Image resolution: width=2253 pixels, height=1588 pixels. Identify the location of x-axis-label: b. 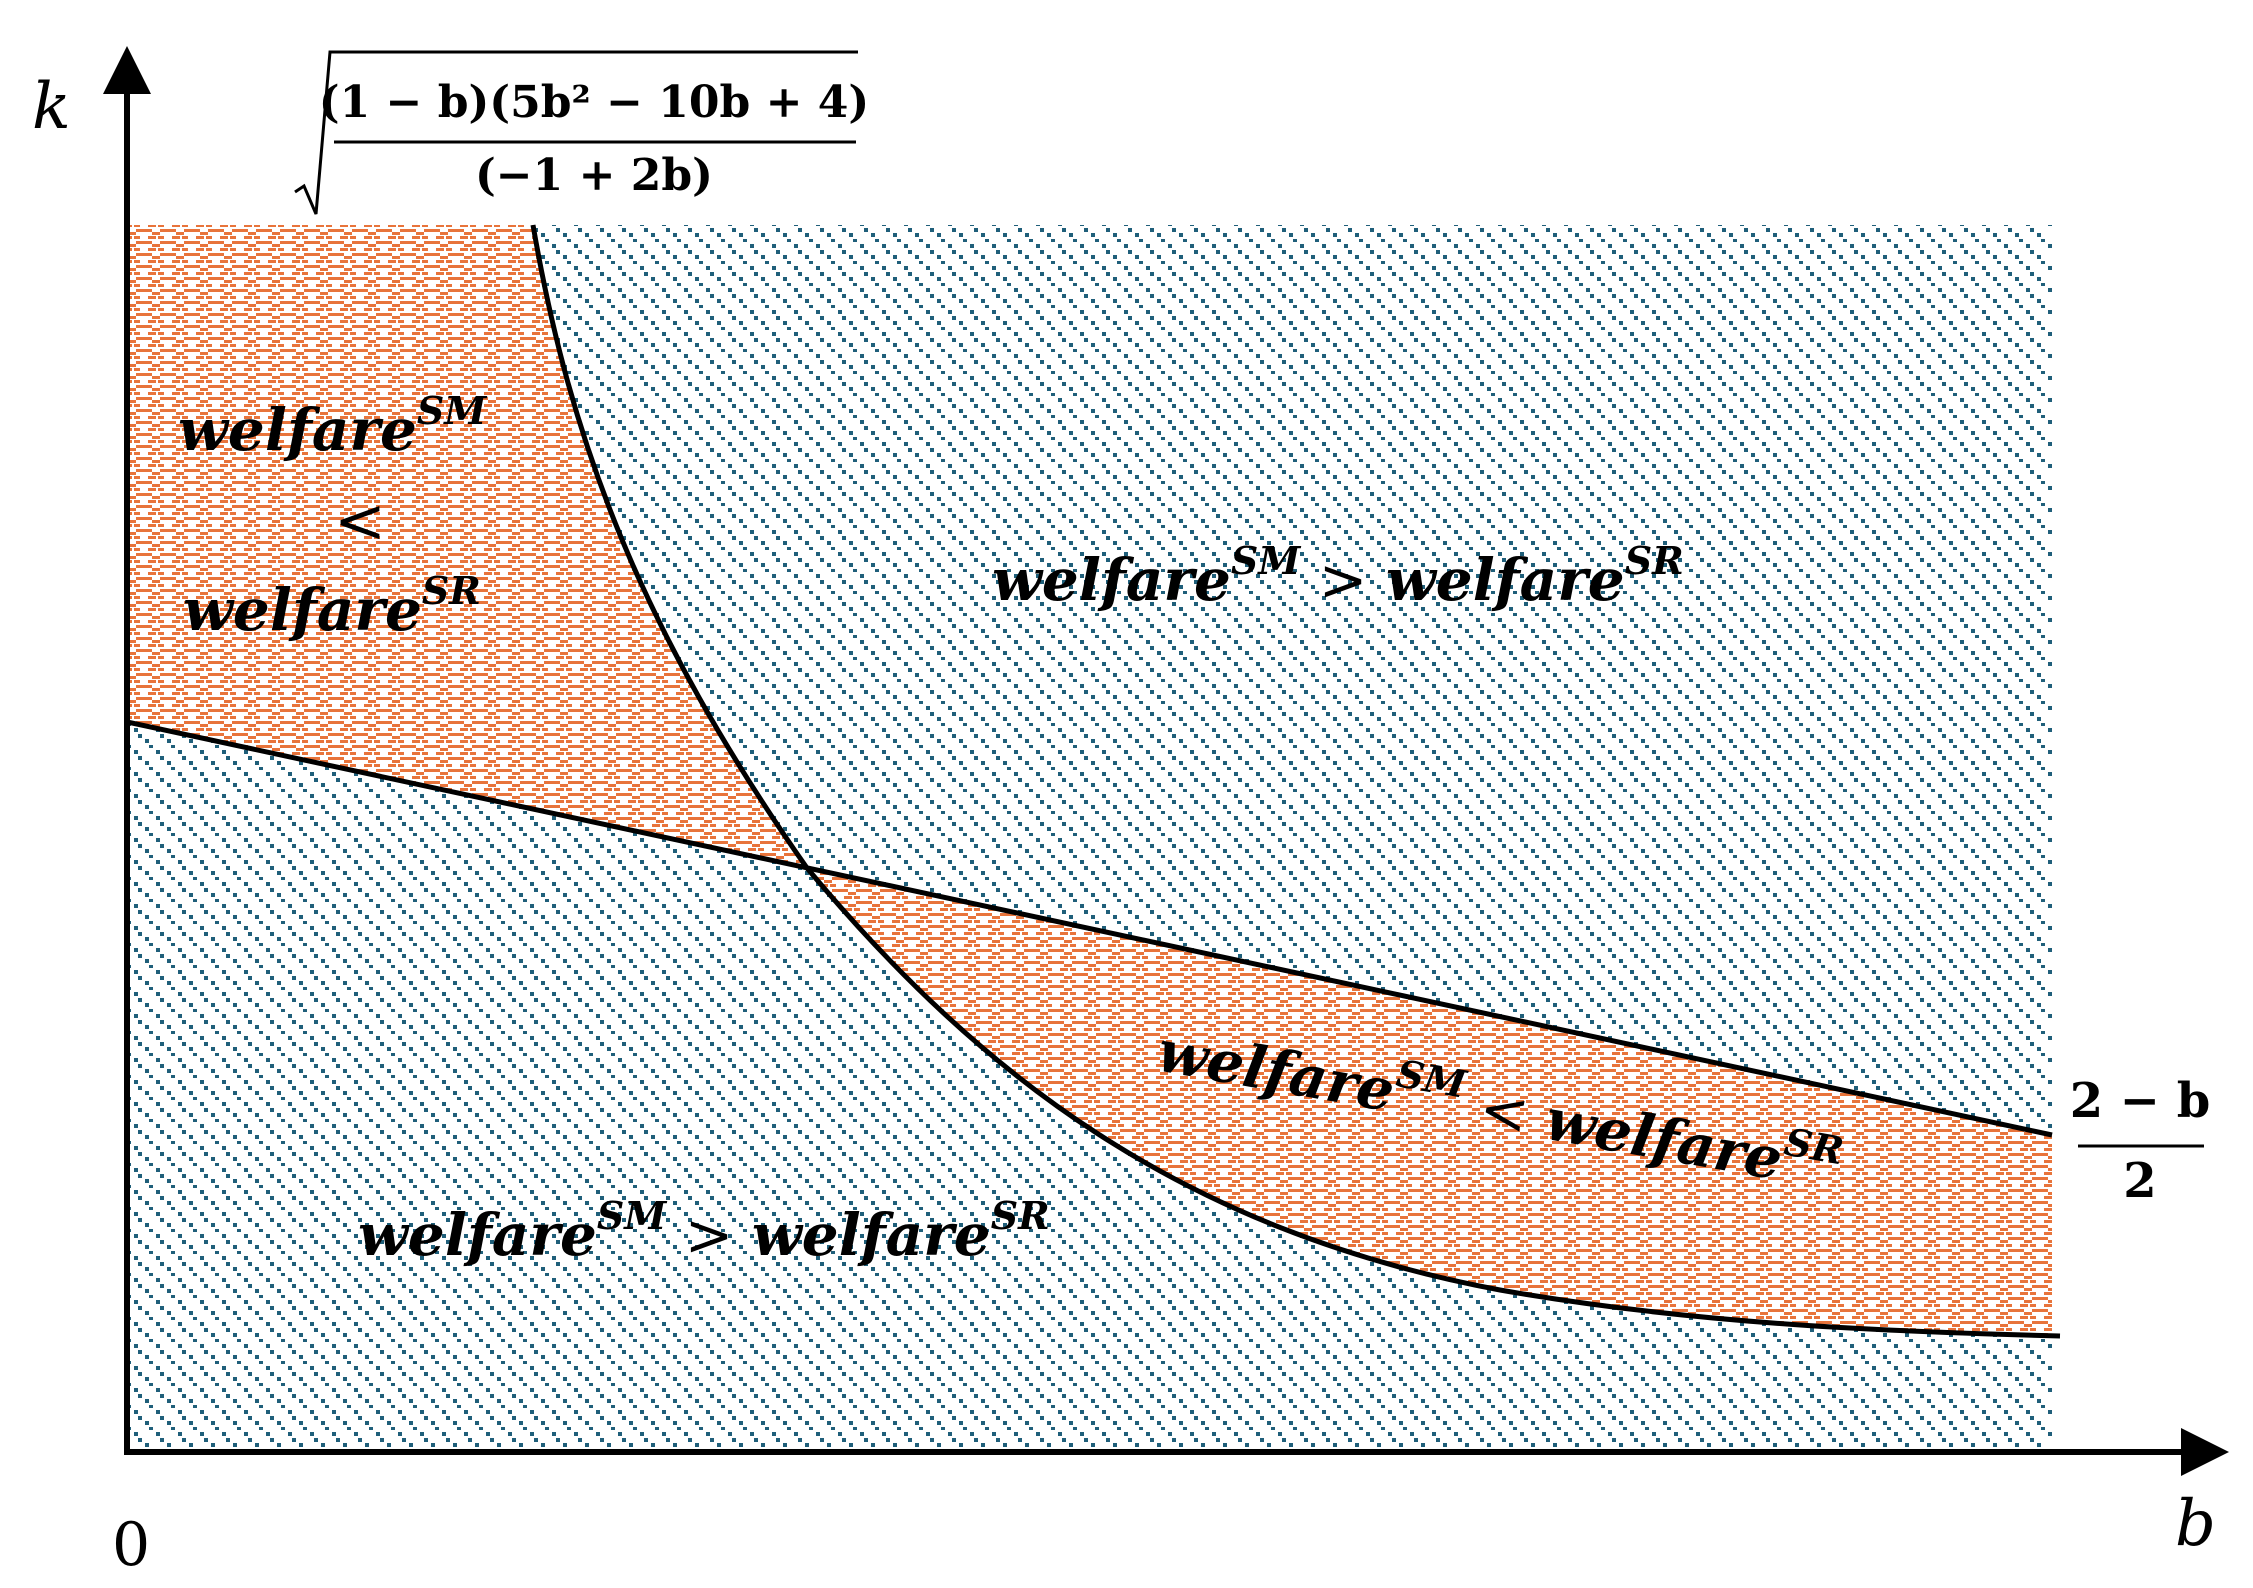
(2195, 1524).